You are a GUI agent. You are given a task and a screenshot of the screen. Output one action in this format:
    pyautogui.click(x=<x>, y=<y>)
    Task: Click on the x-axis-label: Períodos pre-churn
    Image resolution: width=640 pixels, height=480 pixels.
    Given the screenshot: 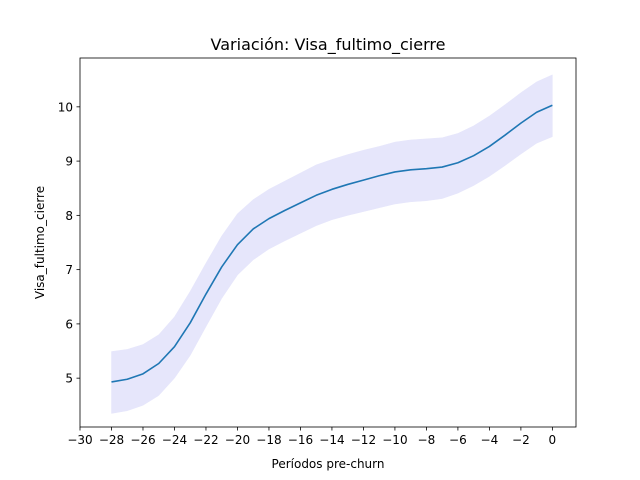 What is the action you would take?
    pyautogui.click(x=328, y=464)
    